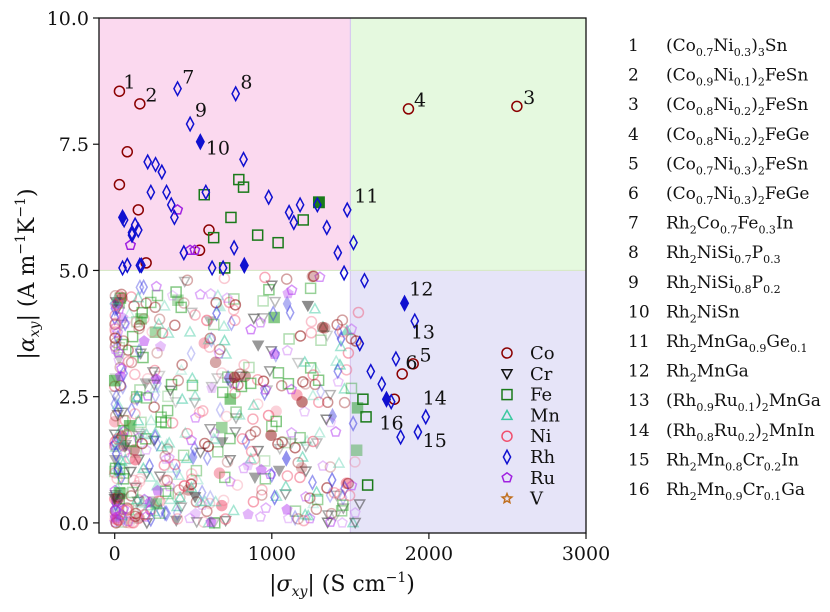  I want to click on legend-label: Ru, so click(542, 478).